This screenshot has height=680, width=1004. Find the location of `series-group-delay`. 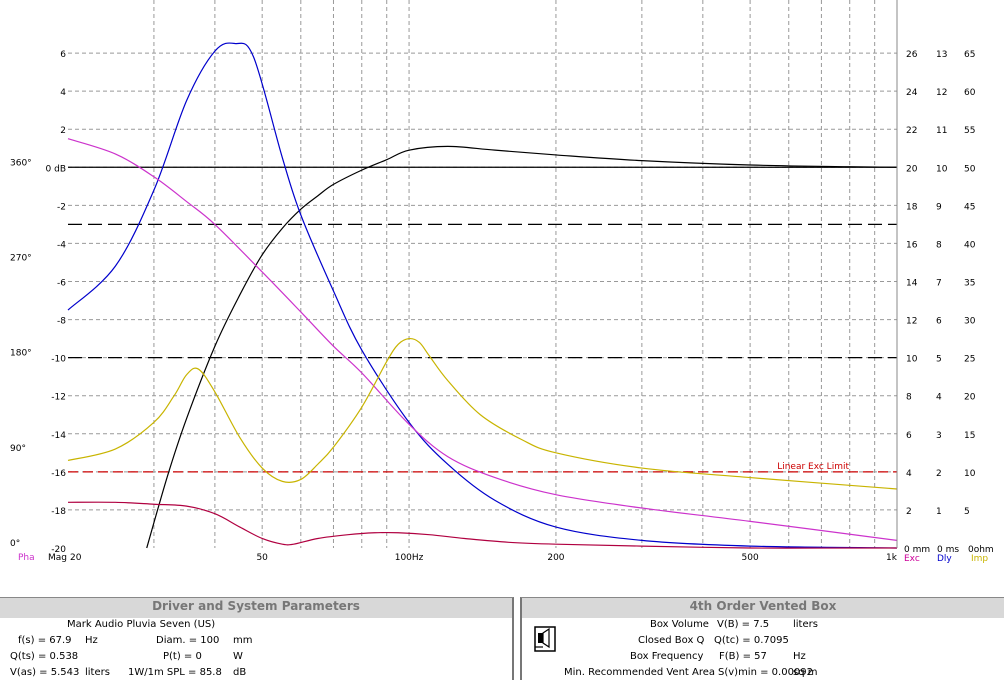

series-group-delay is located at coordinates (482, 525).